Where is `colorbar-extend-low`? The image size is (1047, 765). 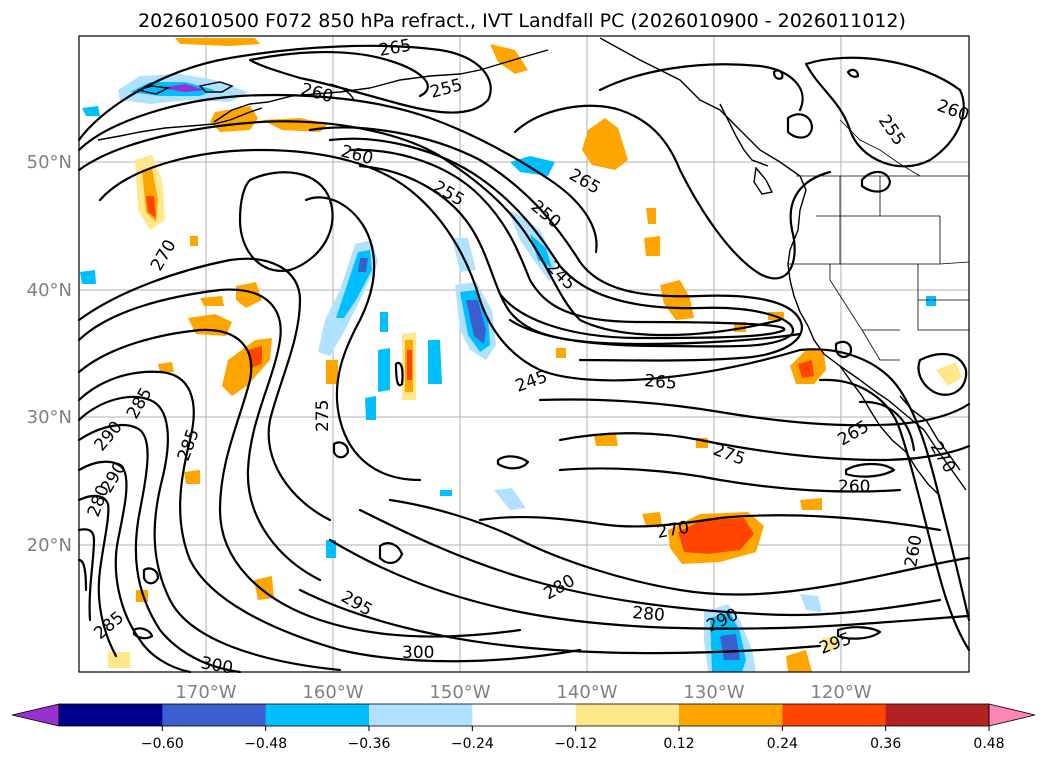 colorbar-extend-low is located at coordinates (35, 715).